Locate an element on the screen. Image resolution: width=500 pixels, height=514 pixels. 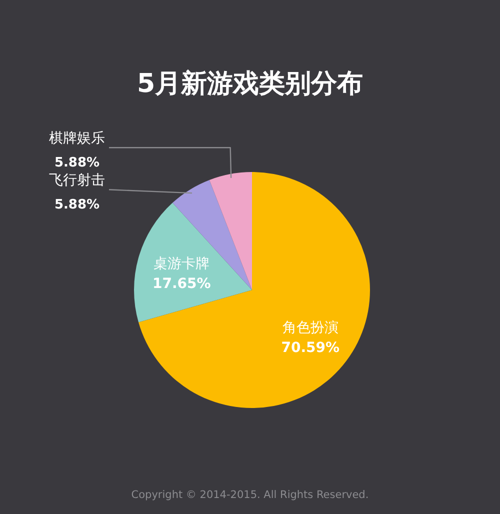
slice-label: 棋牌娱乐 is located at coordinates (77, 138).